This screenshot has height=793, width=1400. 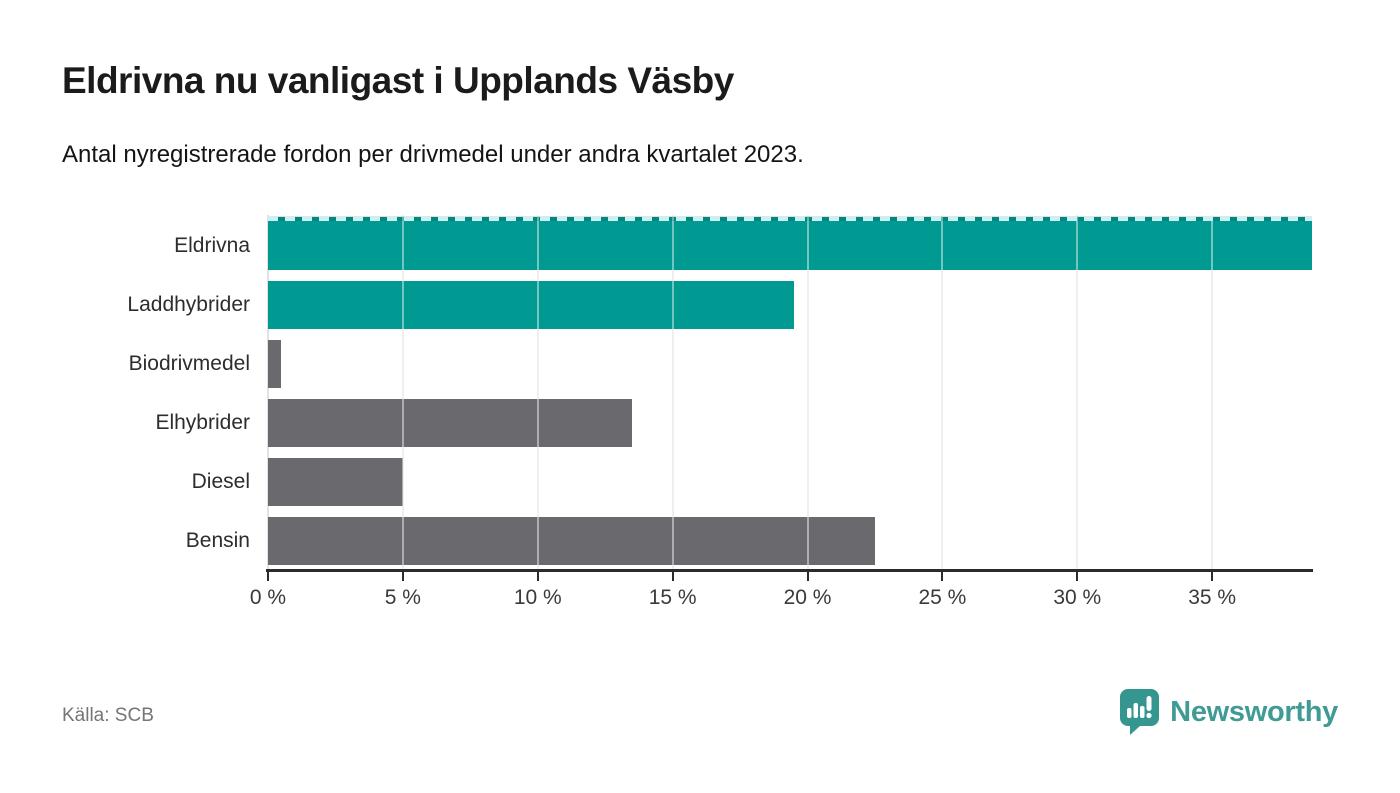 What do you see at coordinates (807, 597) in the screenshot?
I see `x-tick-label: 20 %` at bounding box center [807, 597].